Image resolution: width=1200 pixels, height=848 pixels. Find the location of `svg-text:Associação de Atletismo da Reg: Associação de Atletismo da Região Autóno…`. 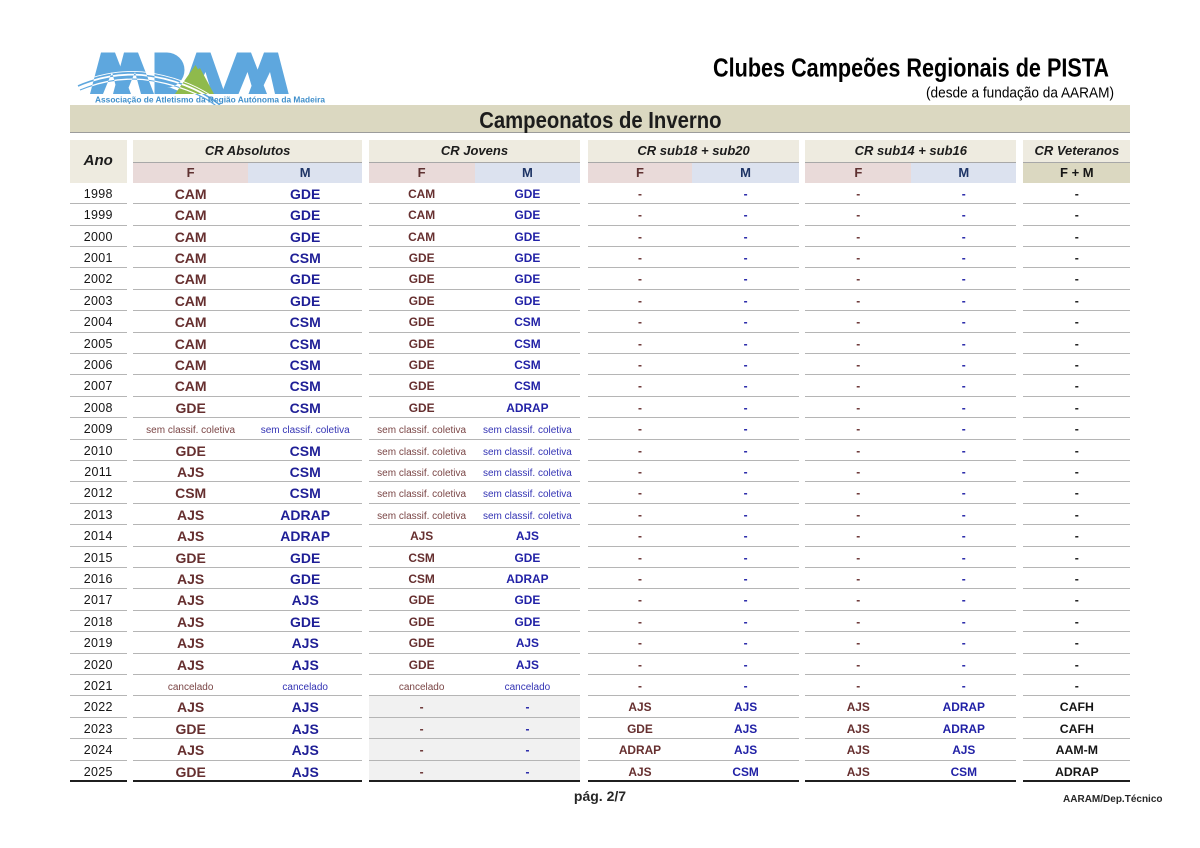

svg-text:Associação de Atletismo da Reg: Associação de Atletismo da Região Autóno… is located at coordinates (210, 100).